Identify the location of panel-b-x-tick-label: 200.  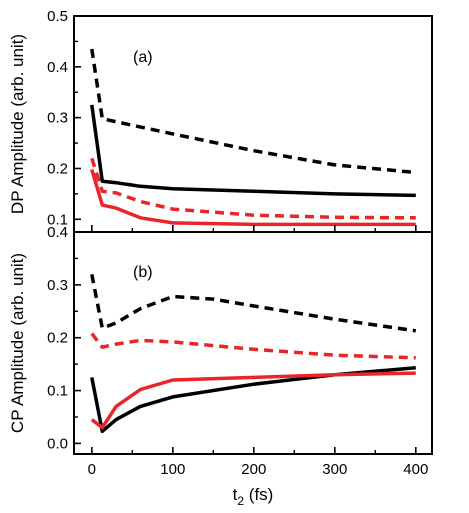
(253, 469).